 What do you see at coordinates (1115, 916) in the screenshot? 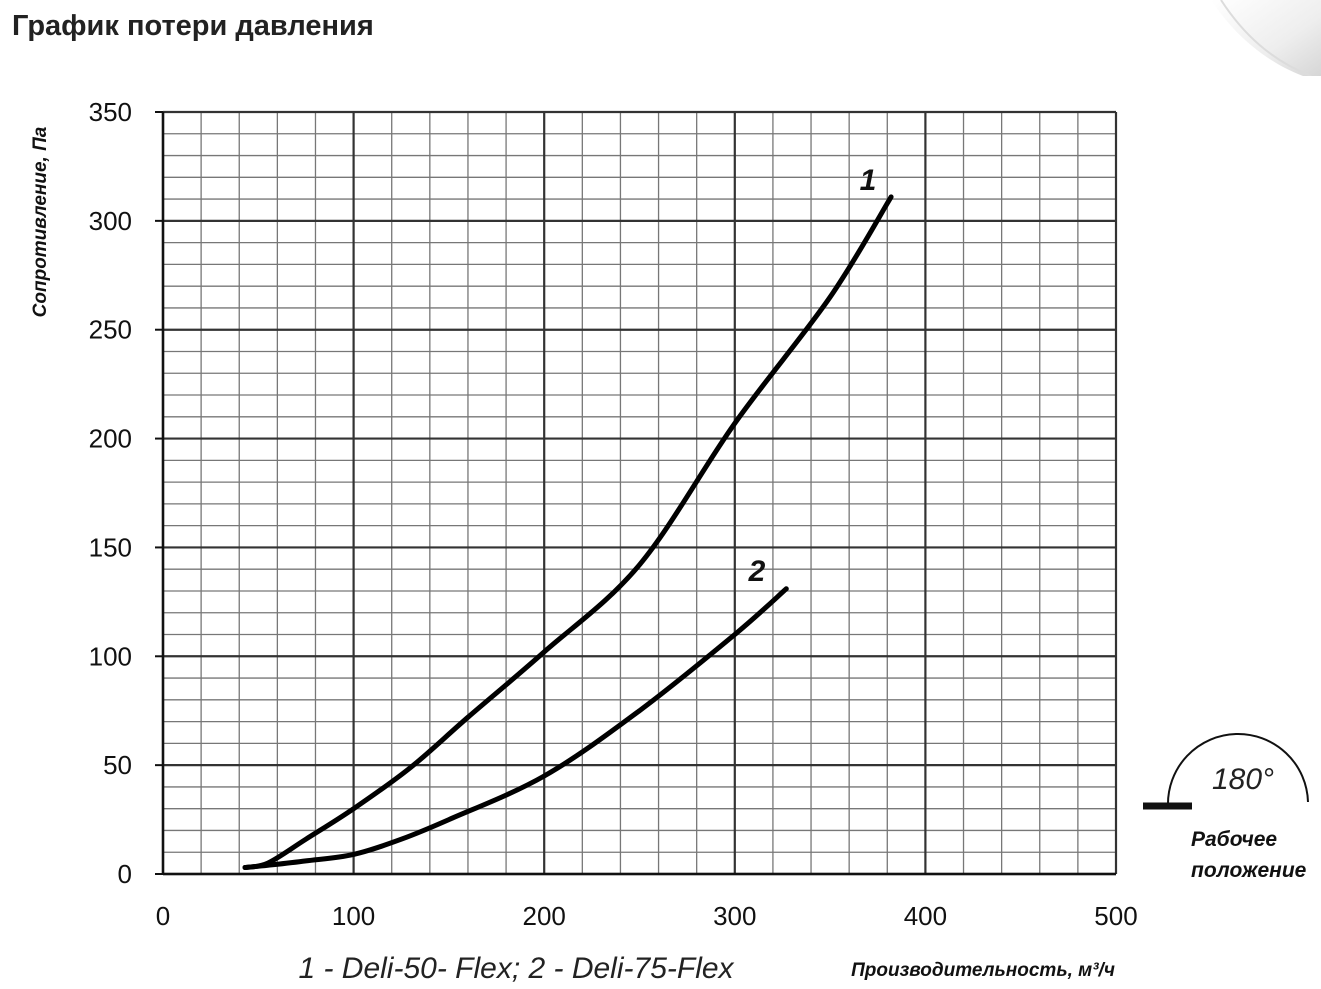
I see `x-tick-label: 500` at bounding box center [1115, 916].